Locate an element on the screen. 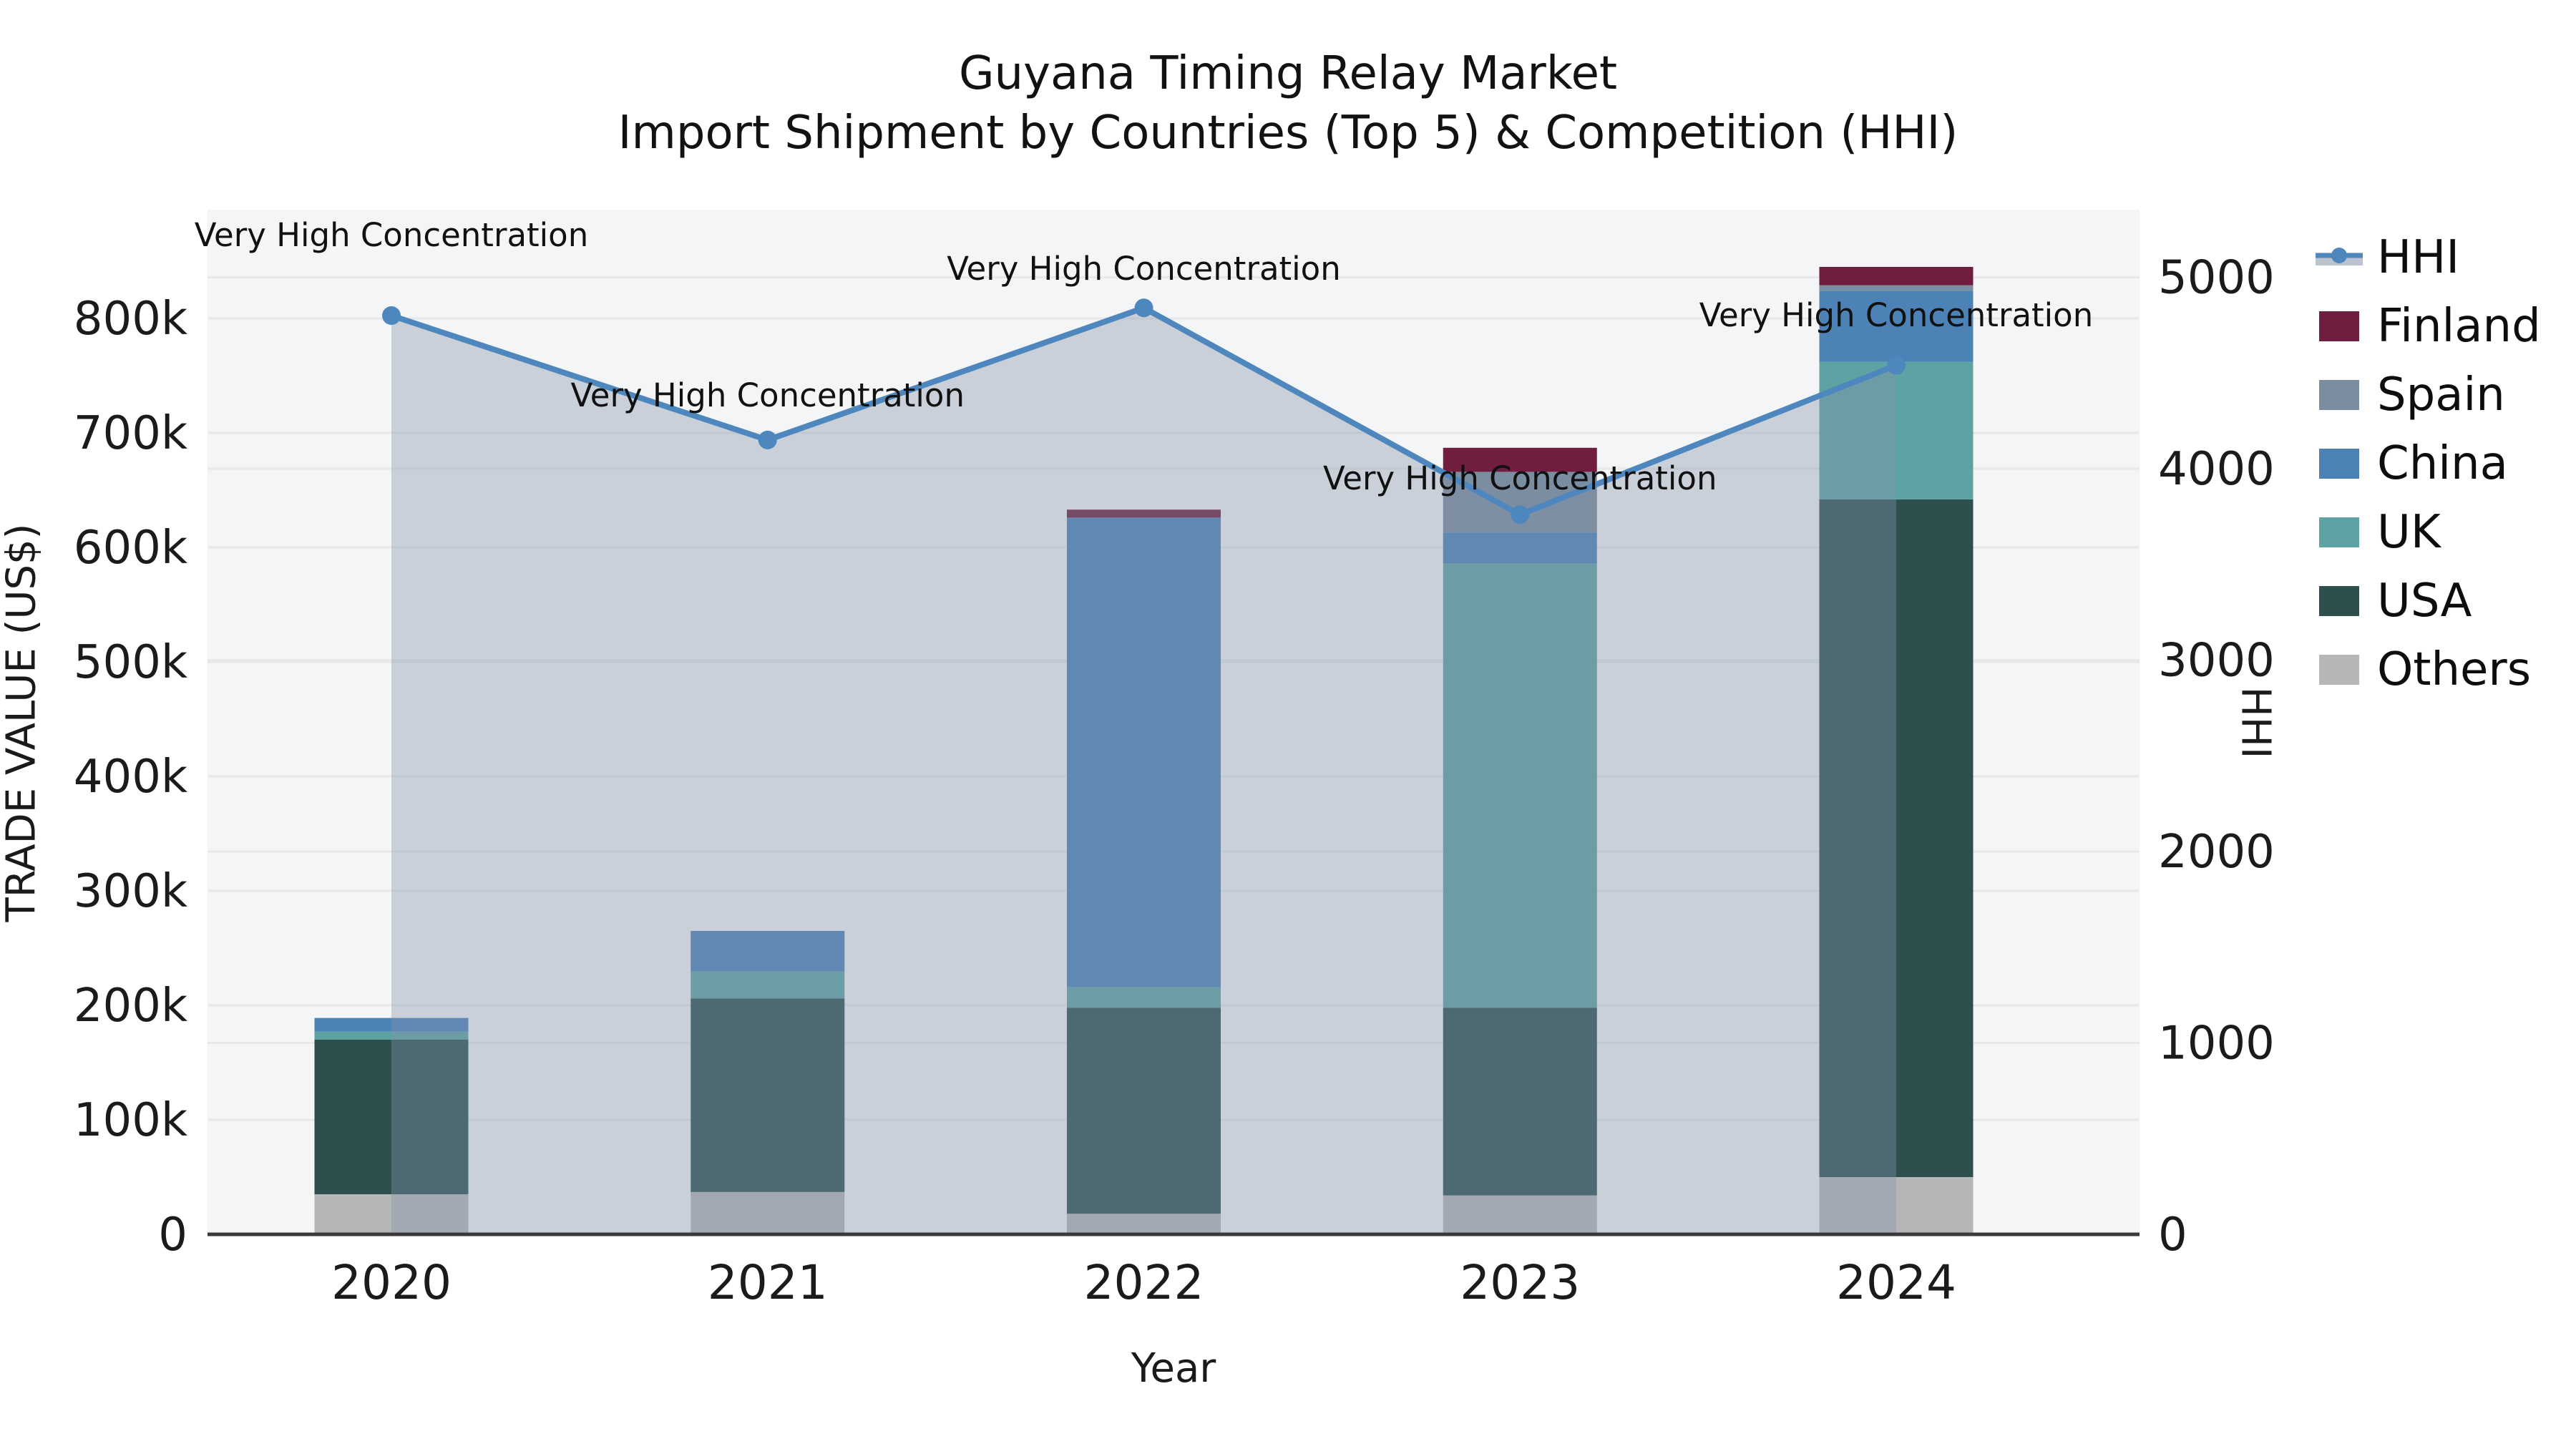 The image size is (2576, 1449). legend-item-usa: USA is located at coordinates (2428, 601).